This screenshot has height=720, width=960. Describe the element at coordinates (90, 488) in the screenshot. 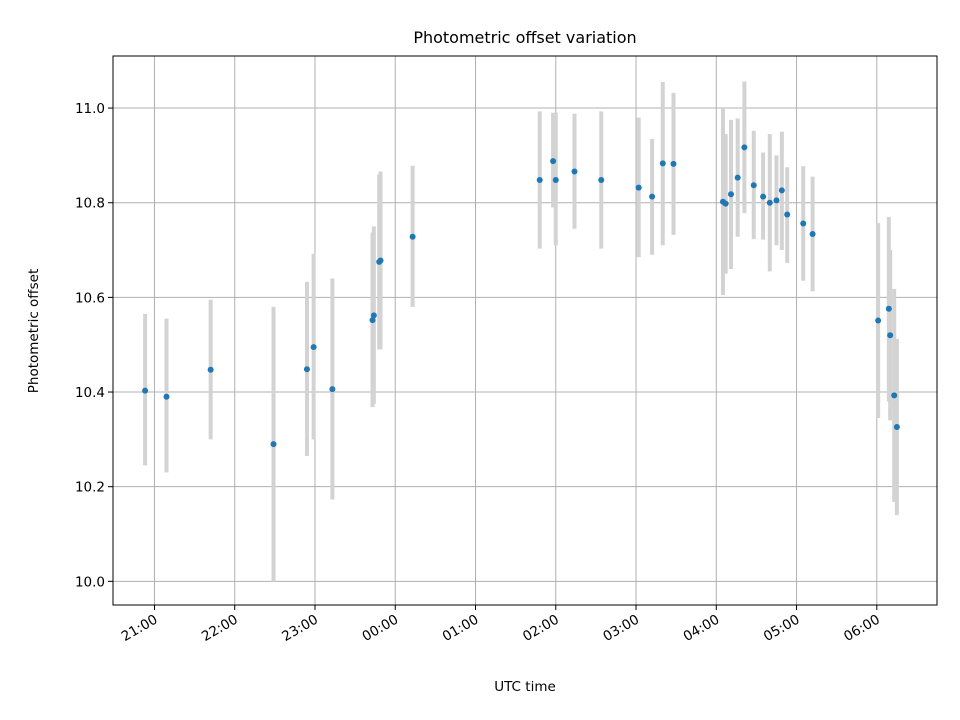

I see `y-tick-label: 10.2` at that location.